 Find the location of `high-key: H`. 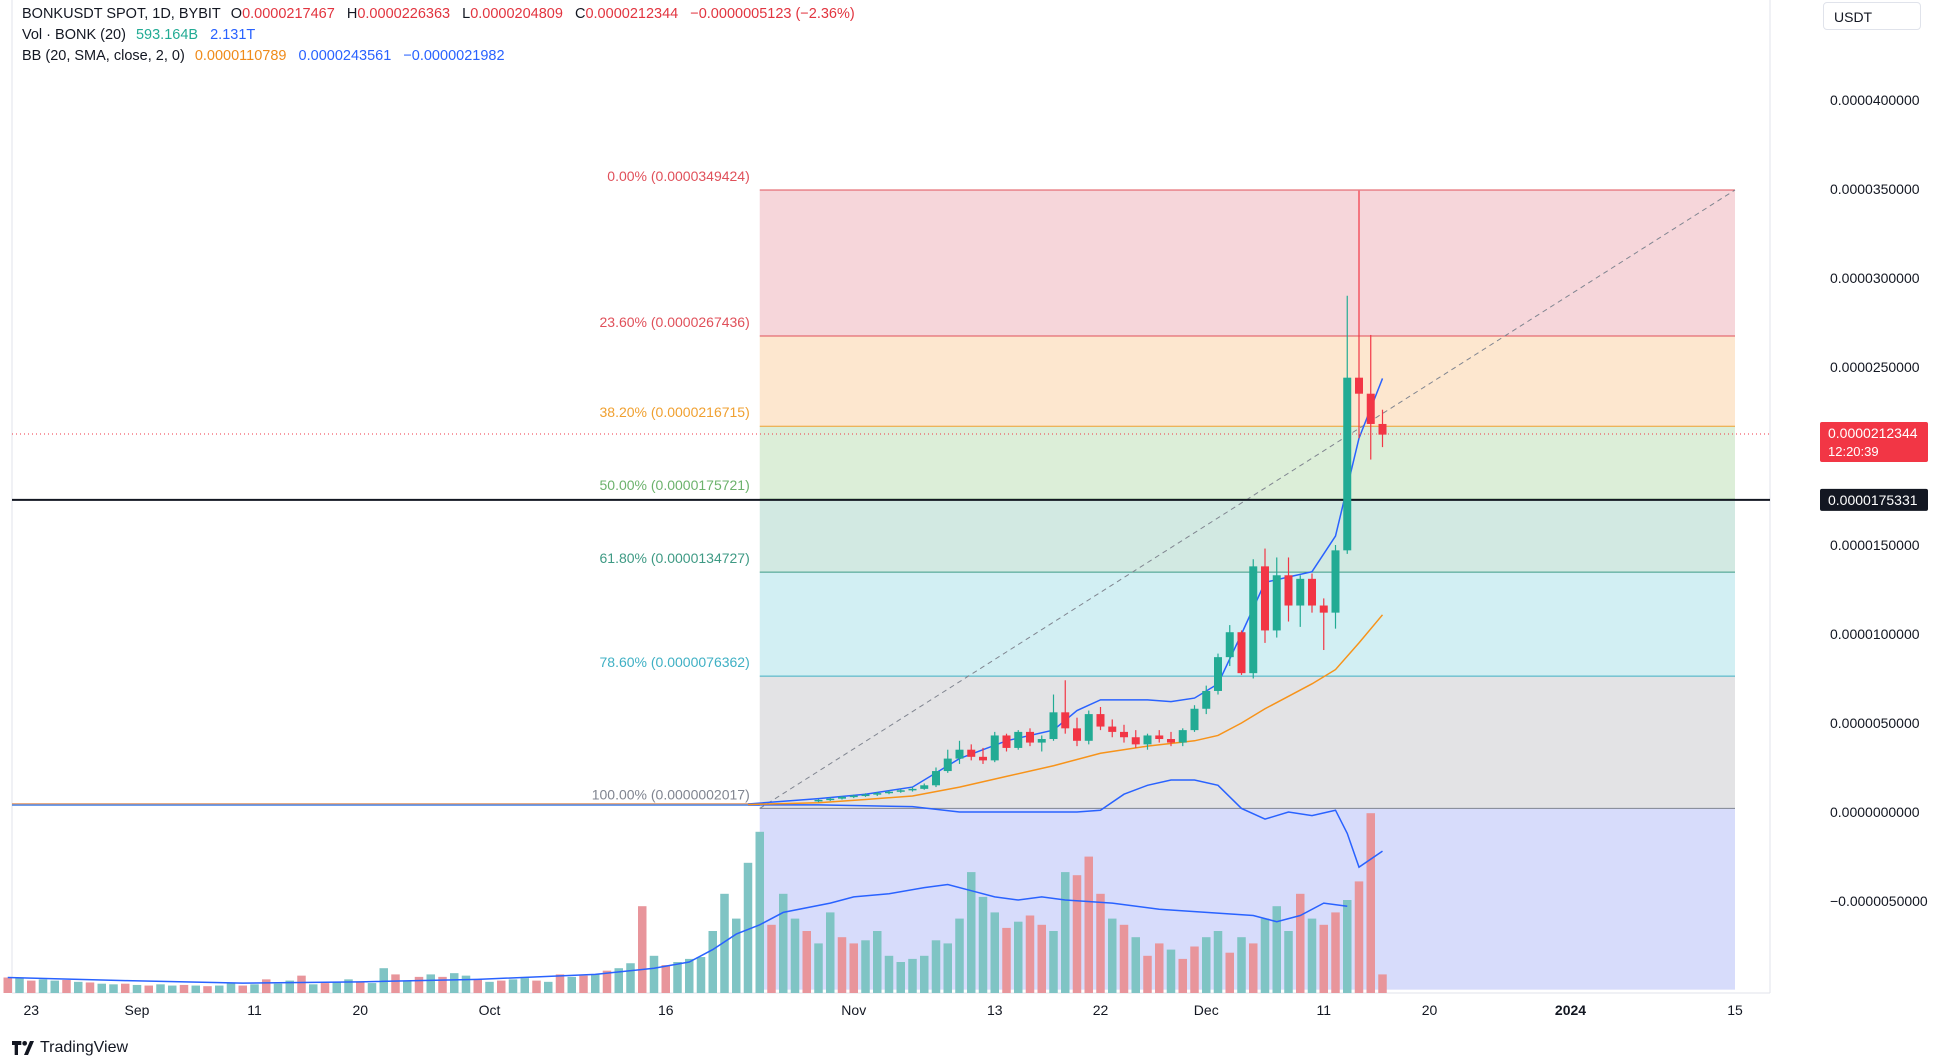

high-key: H is located at coordinates (352, 14).